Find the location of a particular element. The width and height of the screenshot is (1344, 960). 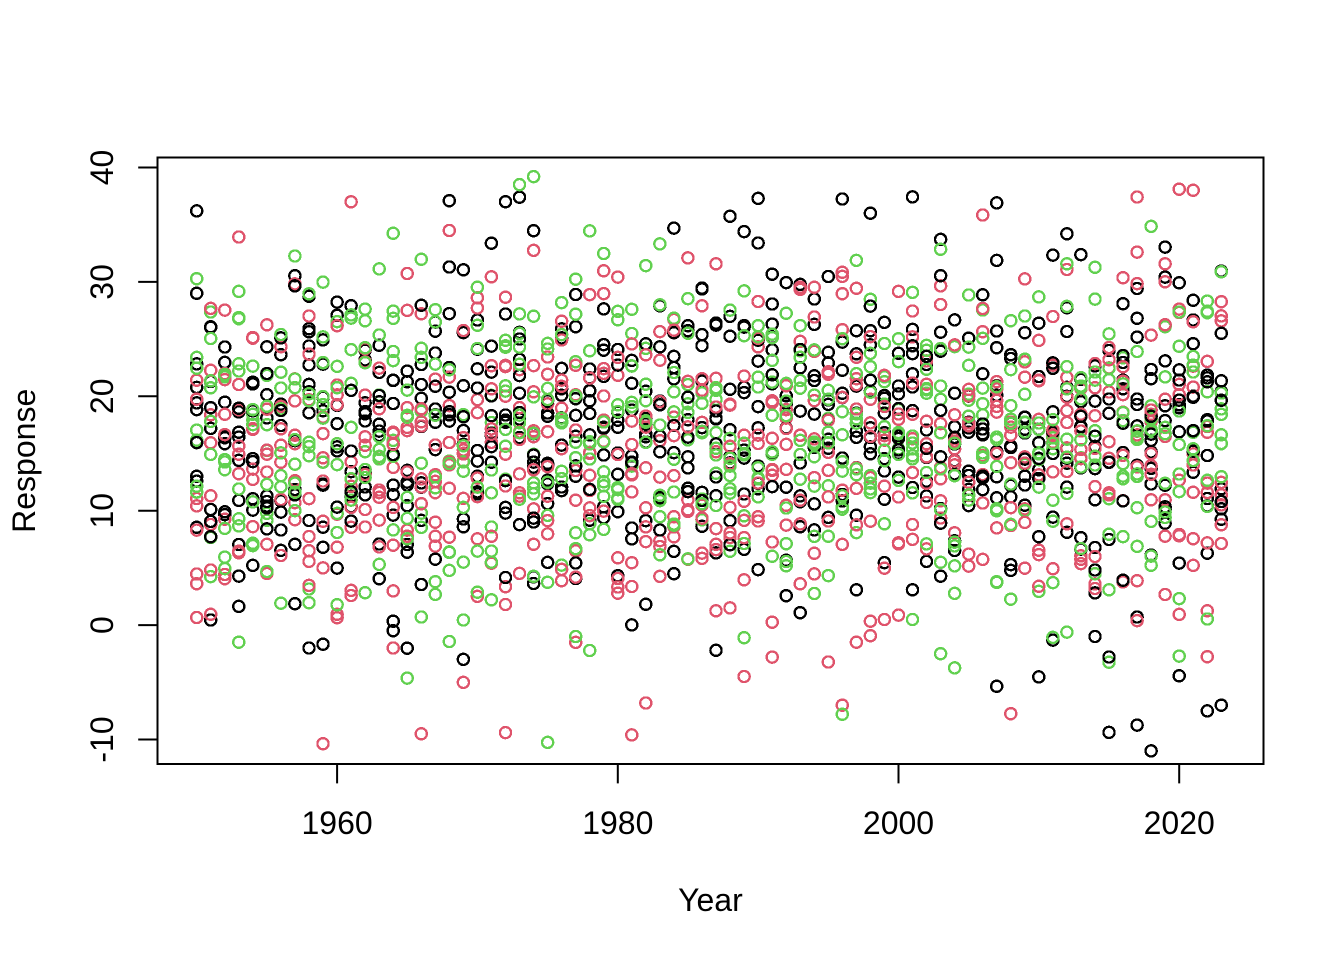

svg-text: 40 is located at coordinates (102, 168).